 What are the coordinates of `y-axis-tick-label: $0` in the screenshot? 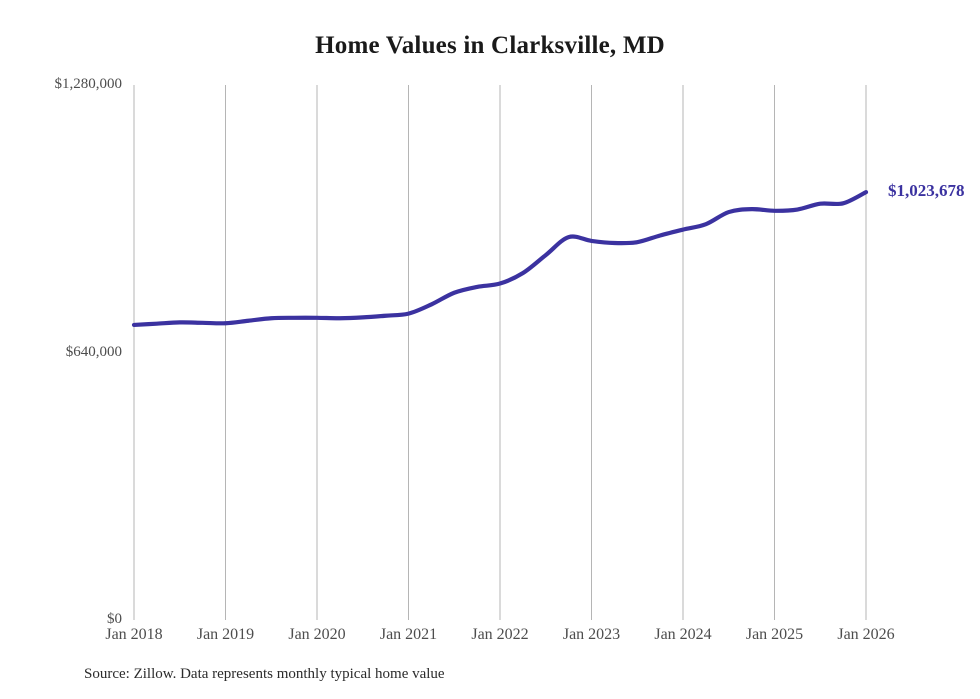 It's located at (114, 619).